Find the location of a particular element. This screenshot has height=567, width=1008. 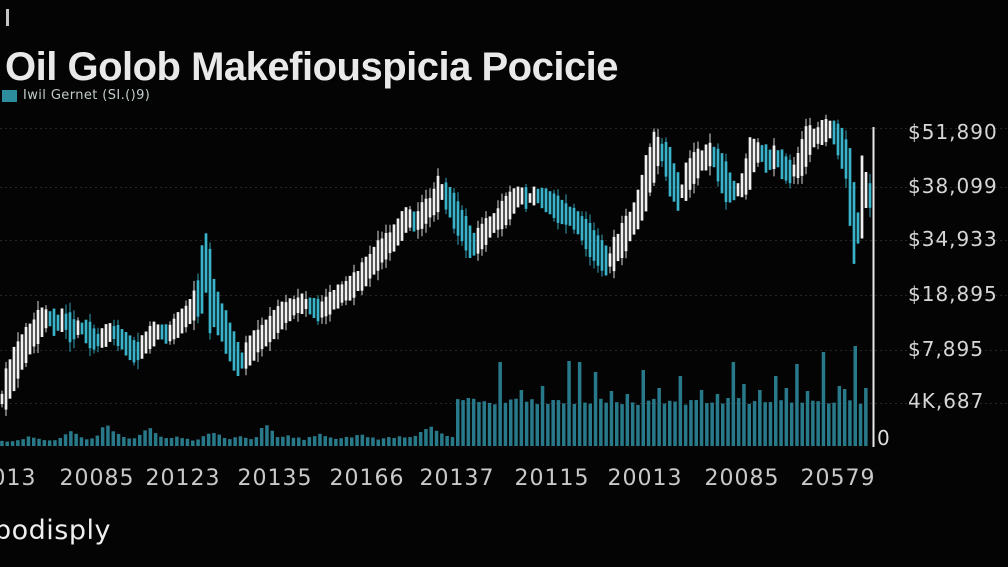

y-tick-label: $7,895 is located at coordinates (946, 349).